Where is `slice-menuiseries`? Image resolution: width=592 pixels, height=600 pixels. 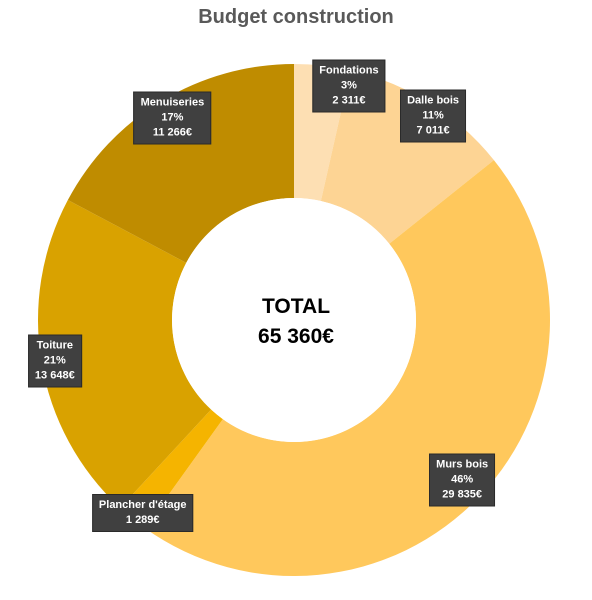
slice-menuiseries is located at coordinates (181, 163).